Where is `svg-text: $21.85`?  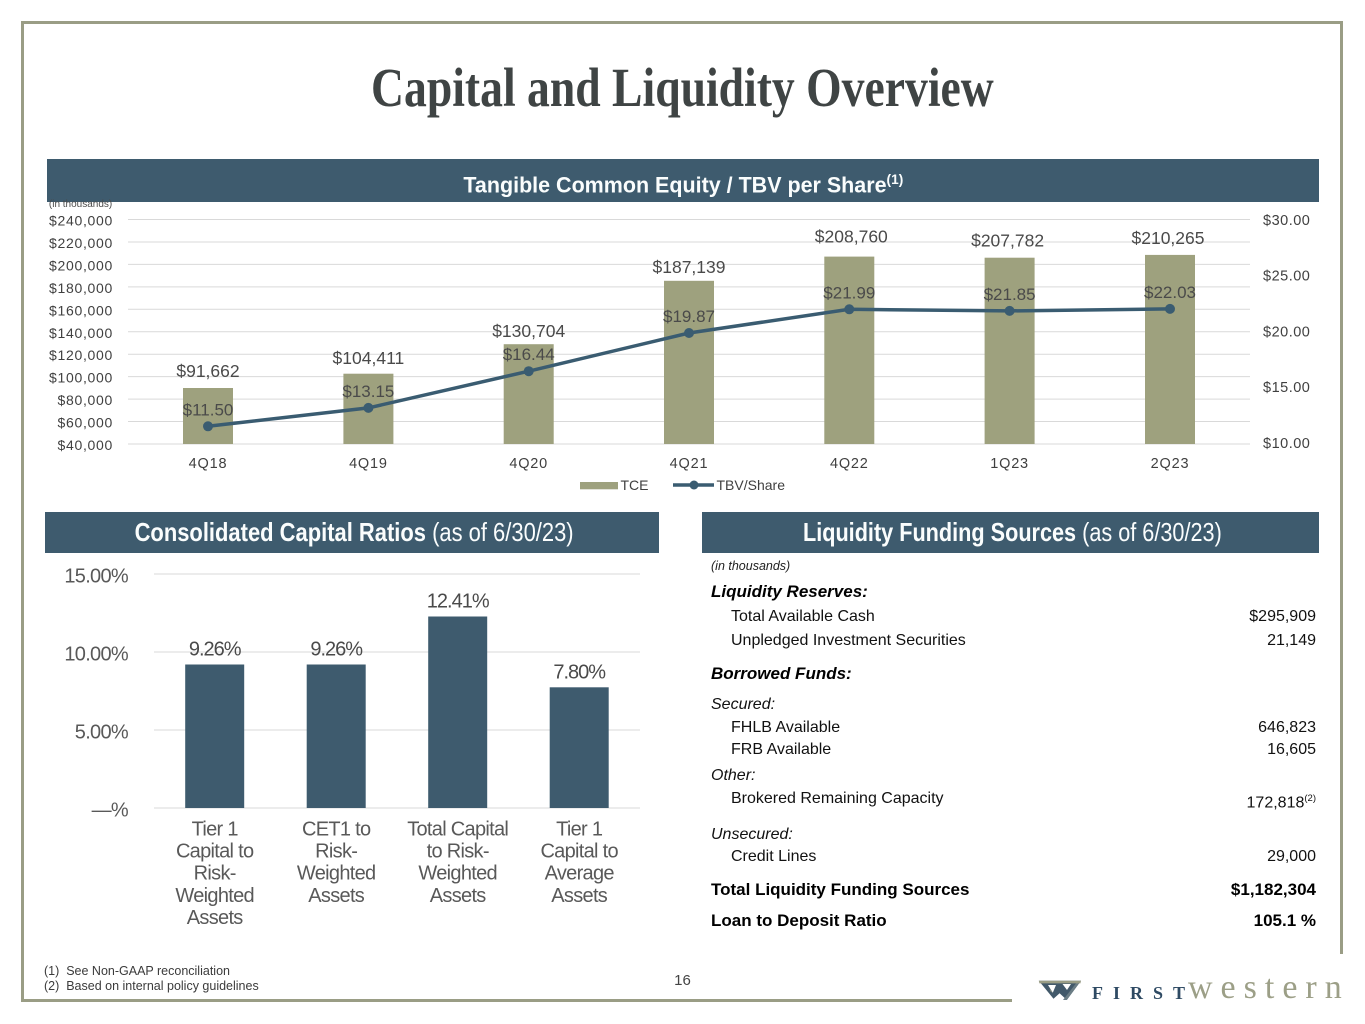 svg-text: $21.85 is located at coordinates (1010, 294).